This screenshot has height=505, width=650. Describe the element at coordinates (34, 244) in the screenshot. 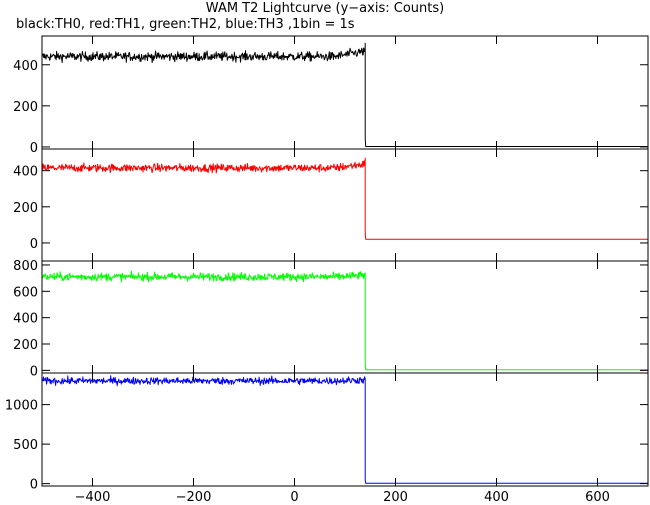

I see `y-tick-label-th1-0: 0` at that location.